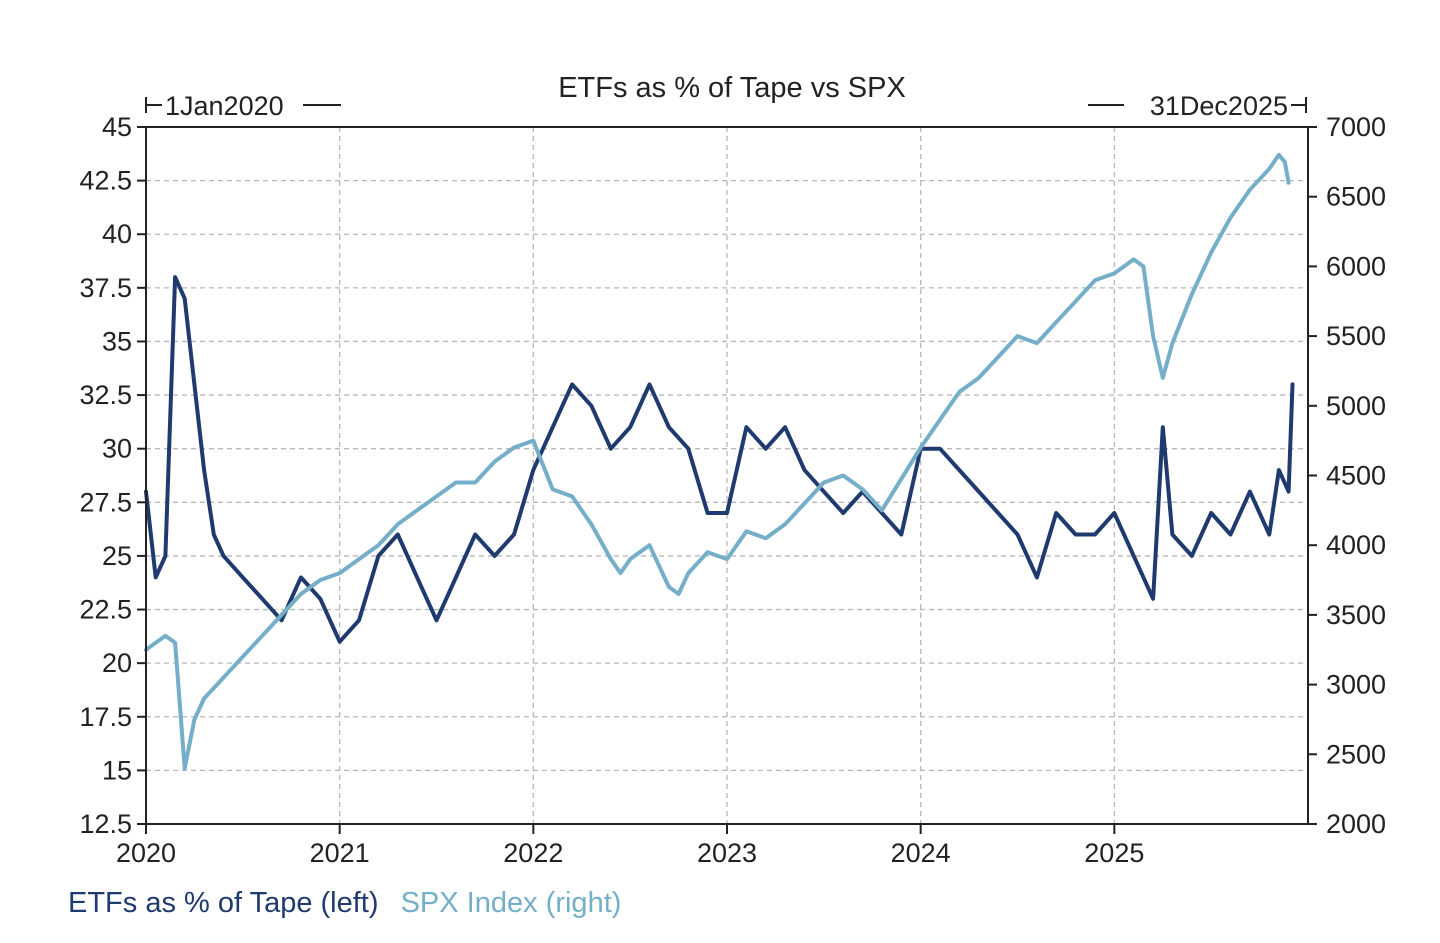 This screenshot has height=943, width=1440. I want to click on left-tick-label: 22.5, so click(105, 610).